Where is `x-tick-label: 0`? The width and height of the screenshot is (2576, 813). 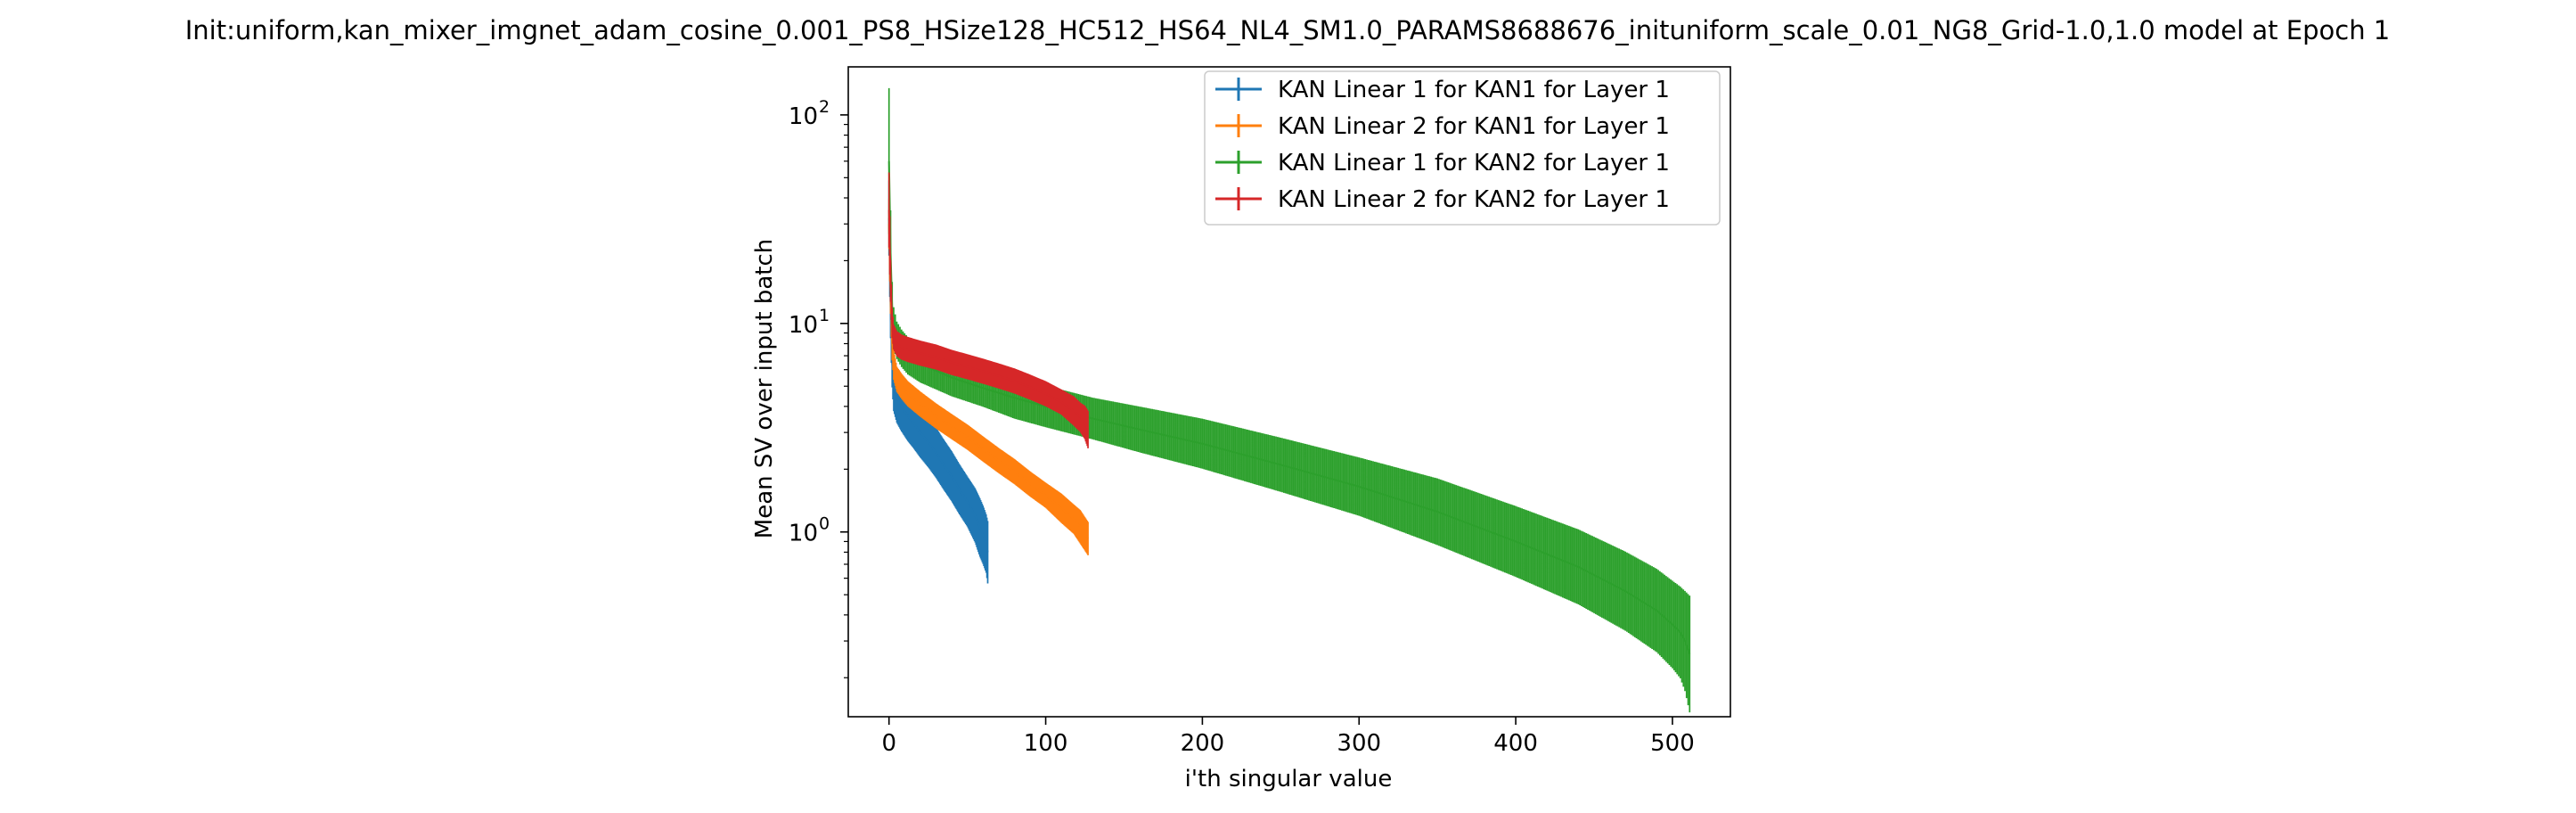
x-tick-label: 0 is located at coordinates (888, 743).